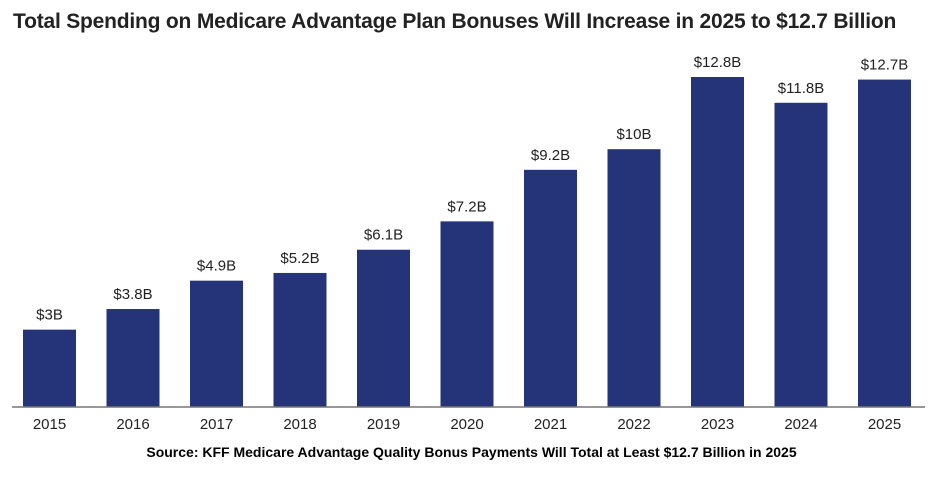 This screenshot has width=943, height=482. Describe the element at coordinates (467, 314) in the screenshot. I see `bar-2020` at that location.